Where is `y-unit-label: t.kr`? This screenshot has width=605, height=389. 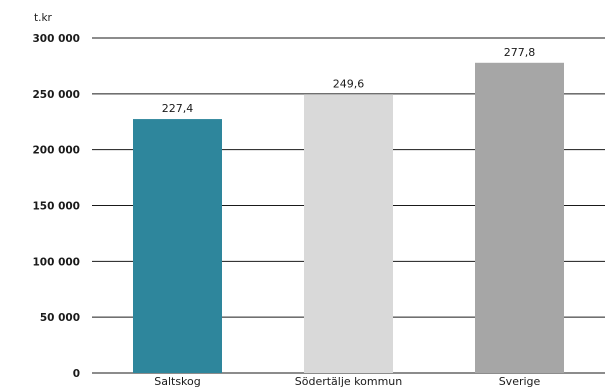 y-unit-label: t.kr is located at coordinates (43, 18).